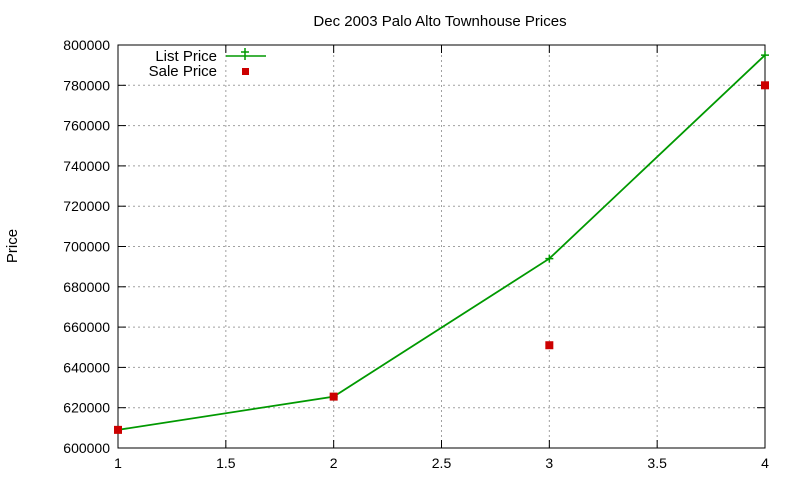 The image size is (800, 480). Describe the element at coordinates (245, 54) in the screenshot. I see `legend-marker-list-price` at that location.